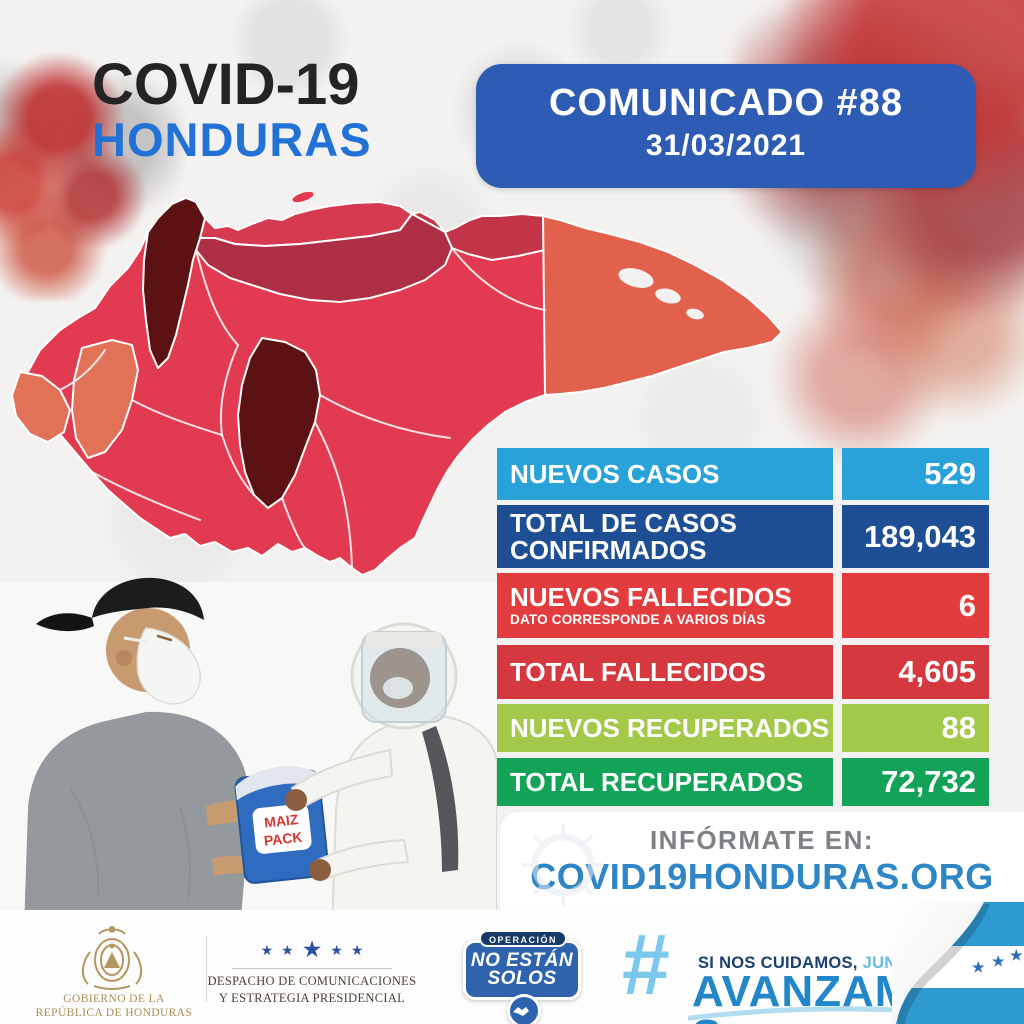 This screenshot has height=1024, width=1024. I want to click on operacion-ribbon: OPERACIÓN, so click(523, 938).